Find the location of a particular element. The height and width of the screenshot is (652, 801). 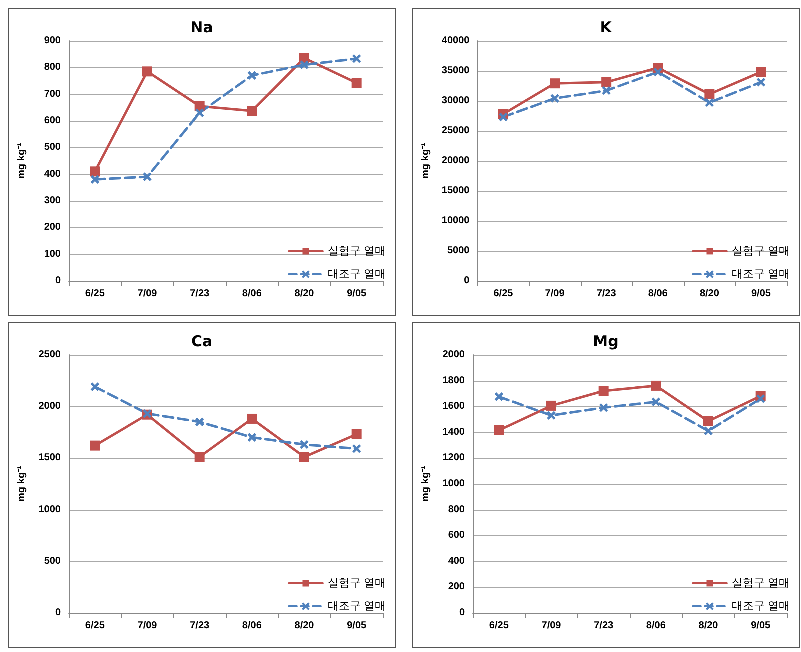

y-tick-label: 5000 is located at coordinates (458, 251).